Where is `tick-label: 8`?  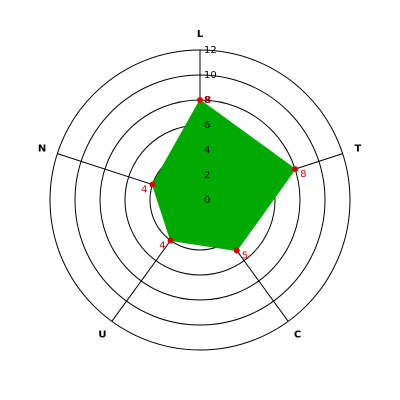 tick-label: 8 is located at coordinates (207, 100).